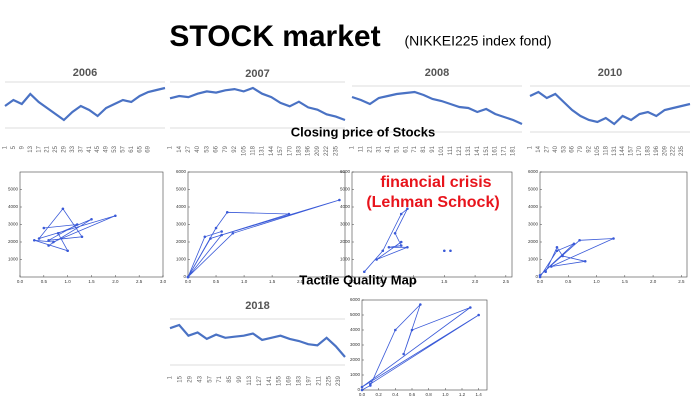  I want to click on x-tick-label: 118, so click(606, 150).